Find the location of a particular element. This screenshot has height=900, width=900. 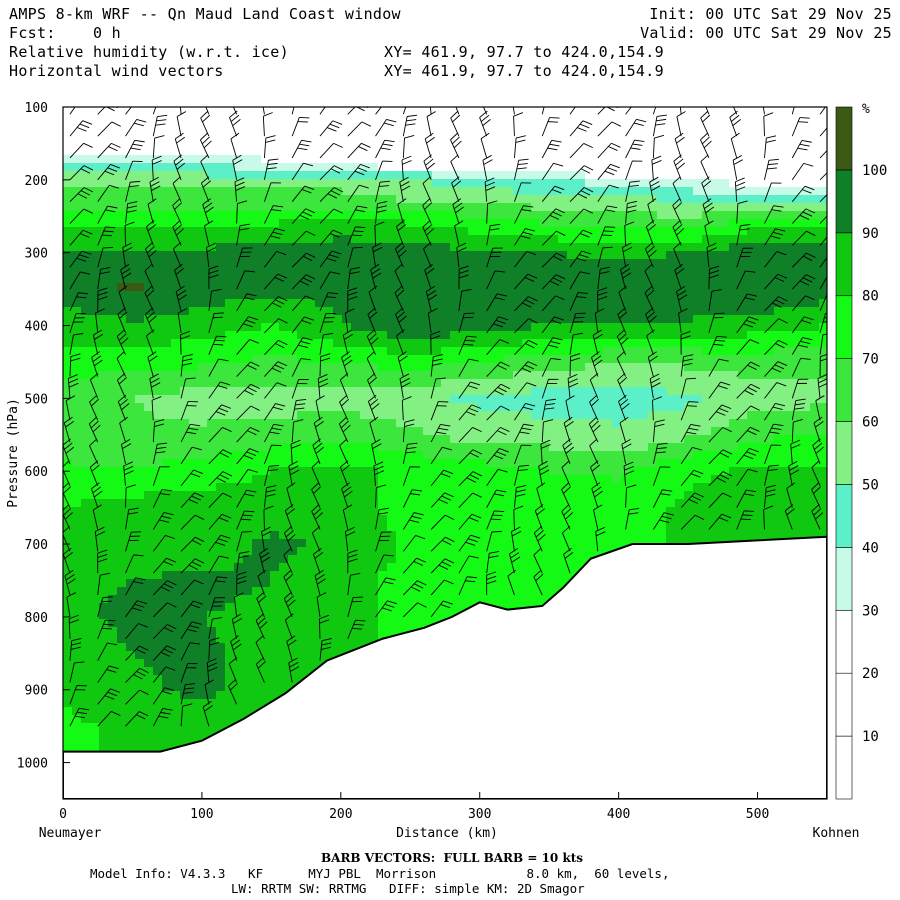

field1-label: Relative humidity (w.r.t. ice) is located at coordinates (149, 52).